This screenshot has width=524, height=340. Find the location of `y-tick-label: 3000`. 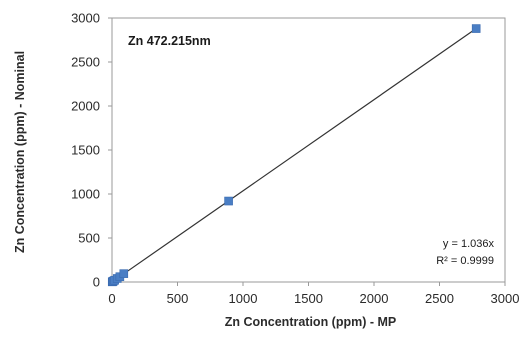

y-tick-label: 3000 is located at coordinates (85, 18).